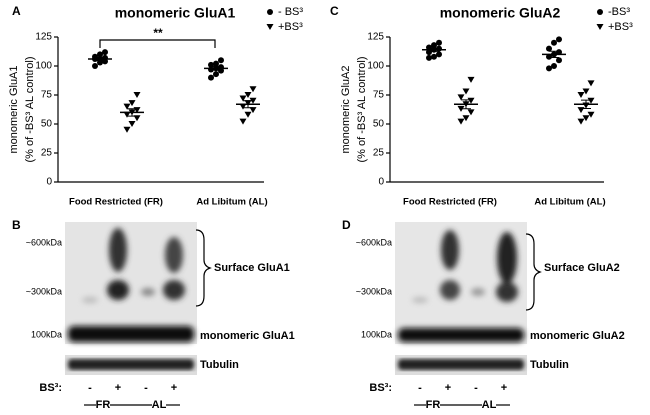  I want to click on y-tick-label: 25, so click(379, 153).